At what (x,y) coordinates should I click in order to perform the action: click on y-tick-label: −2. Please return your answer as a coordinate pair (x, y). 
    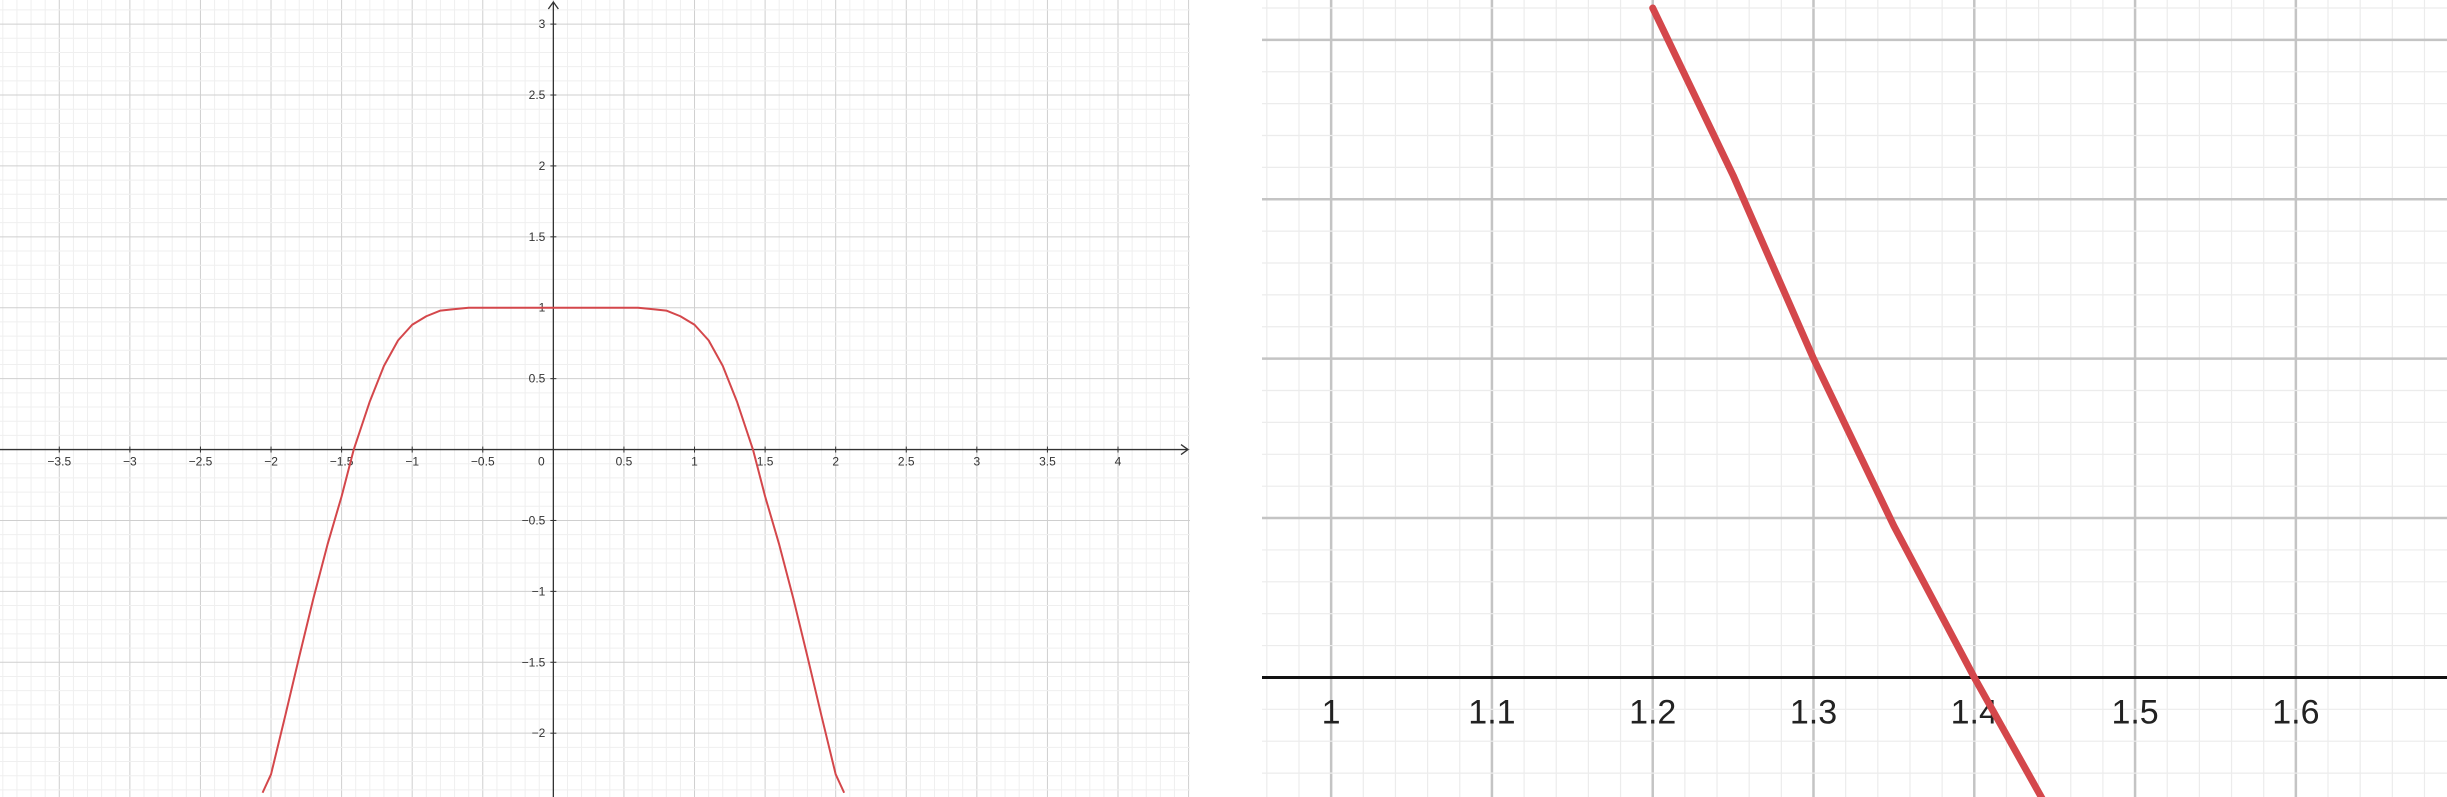
    Looking at the image, I should click on (539, 733).